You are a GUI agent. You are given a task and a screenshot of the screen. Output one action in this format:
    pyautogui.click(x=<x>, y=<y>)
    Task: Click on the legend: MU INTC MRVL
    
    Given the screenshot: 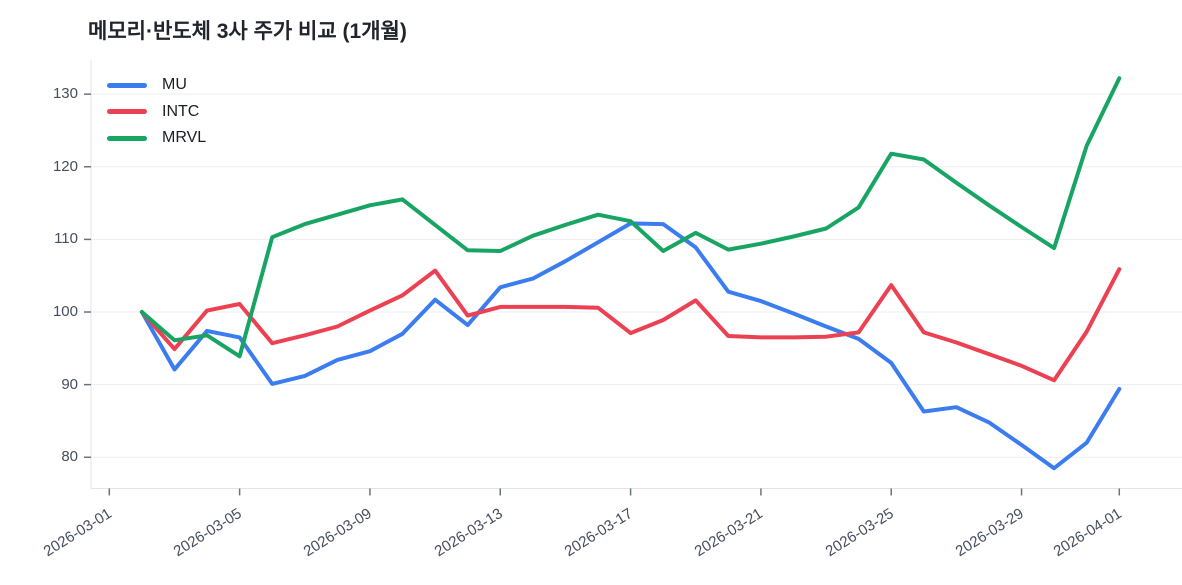 What is the action you would take?
    pyautogui.click(x=156, y=112)
    